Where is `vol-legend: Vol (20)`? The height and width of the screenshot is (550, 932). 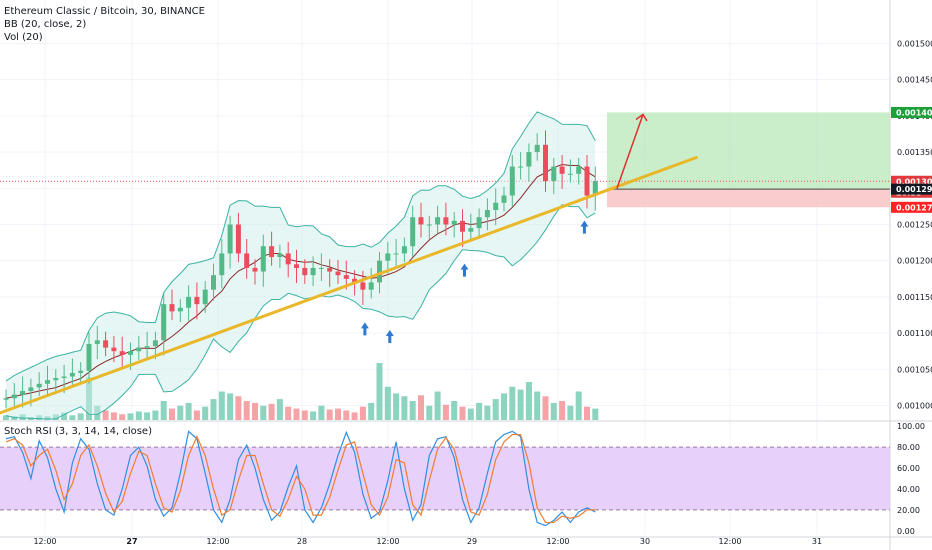 vol-legend: Vol (20) is located at coordinates (23, 37).